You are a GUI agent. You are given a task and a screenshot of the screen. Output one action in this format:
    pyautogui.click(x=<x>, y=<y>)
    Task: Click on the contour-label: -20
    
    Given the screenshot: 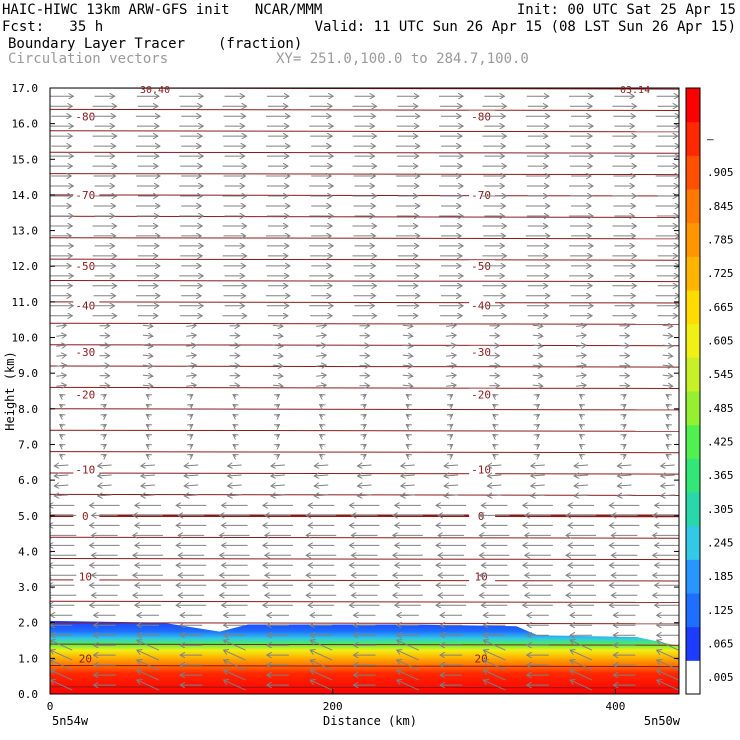 What is the action you would take?
    pyautogui.click(x=85, y=395)
    